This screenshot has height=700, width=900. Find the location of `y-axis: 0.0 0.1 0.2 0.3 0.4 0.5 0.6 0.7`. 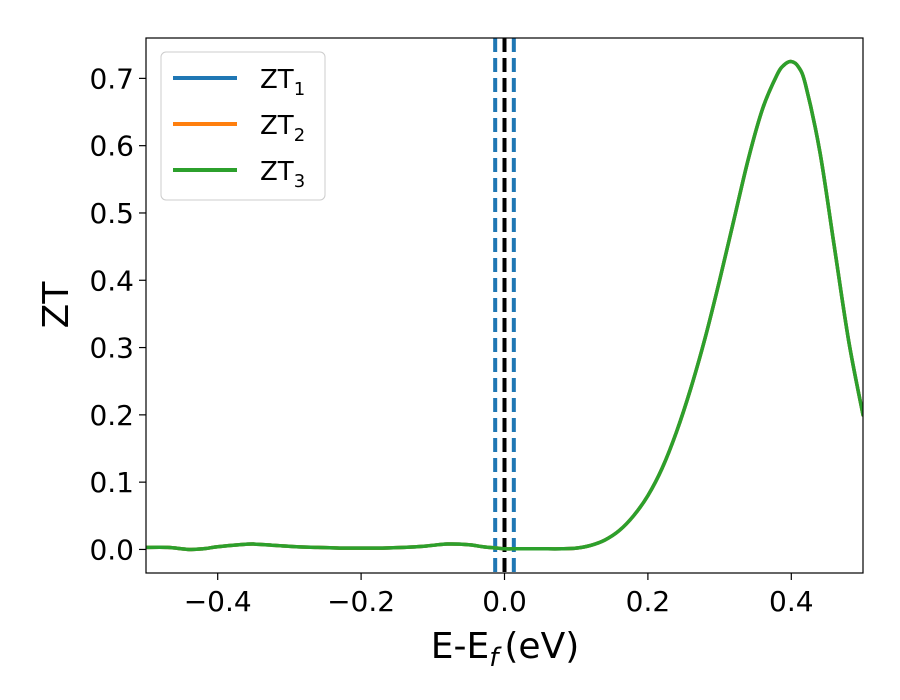

y-axis: 0.0 0.1 0.2 0.3 0.4 0.5 0.6 0.7 is located at coordinates (117, 314).